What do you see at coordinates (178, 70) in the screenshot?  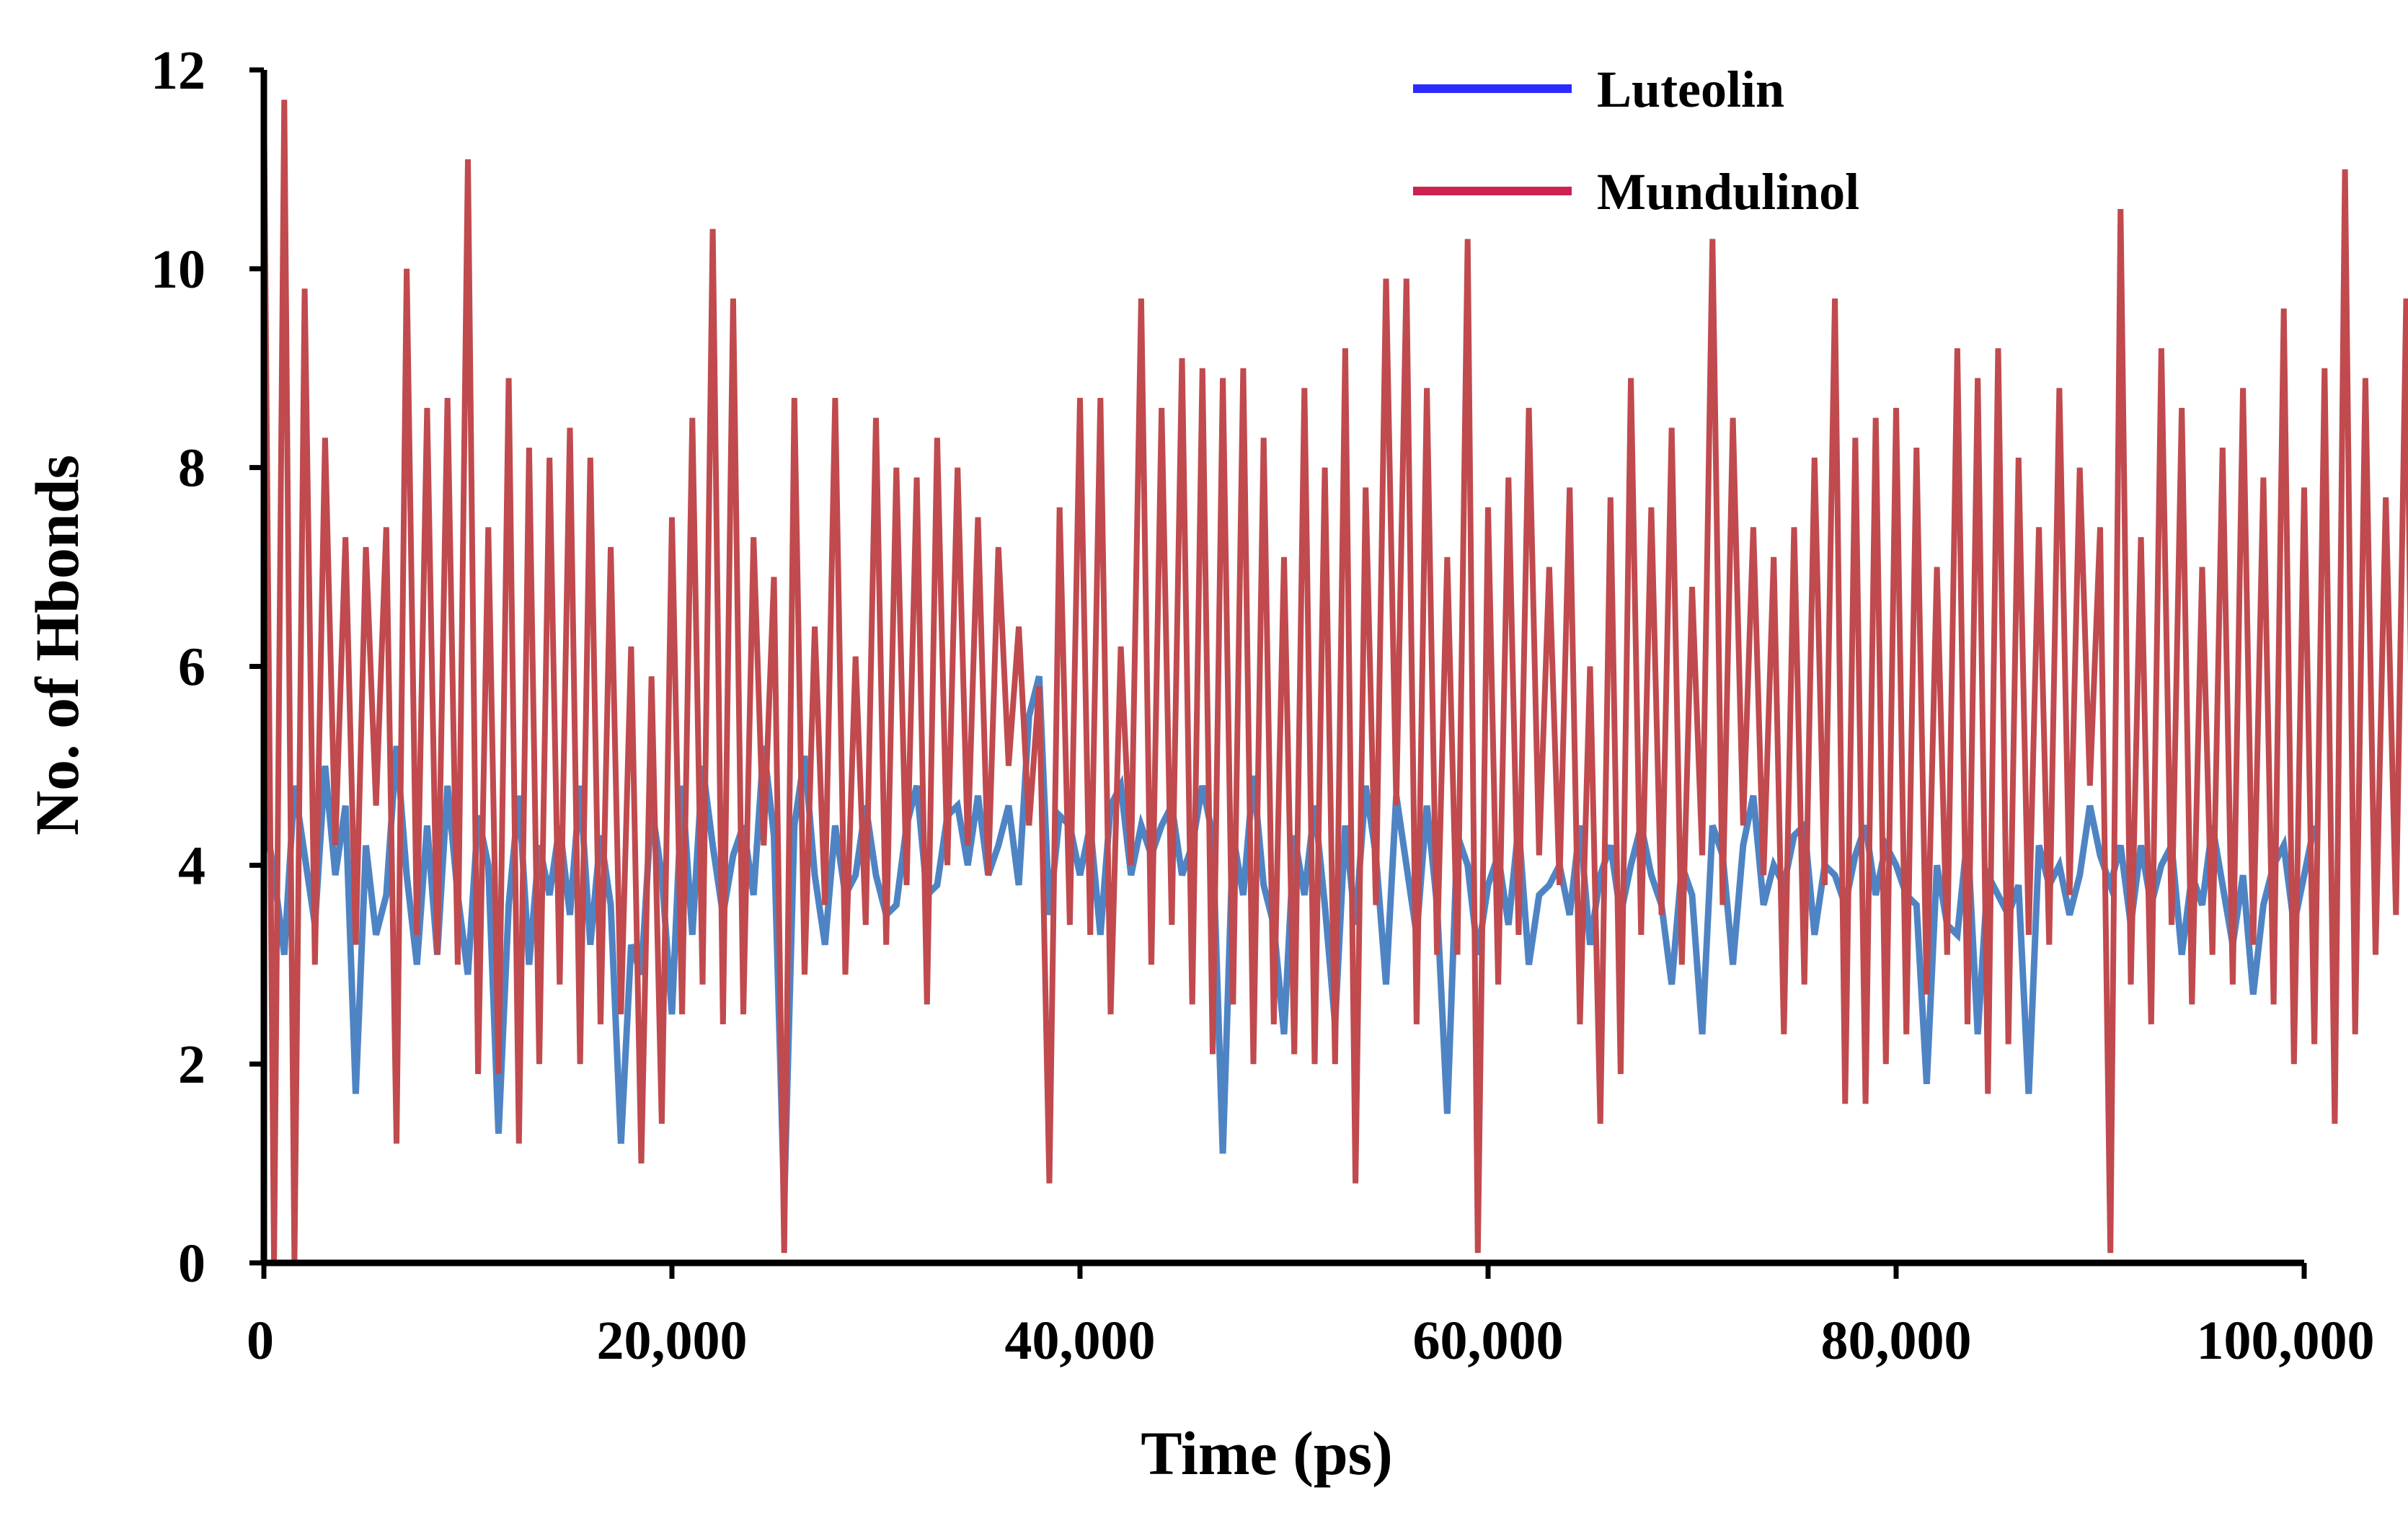 I see `y-tick-label: 12` at bounding box center [178, 70].